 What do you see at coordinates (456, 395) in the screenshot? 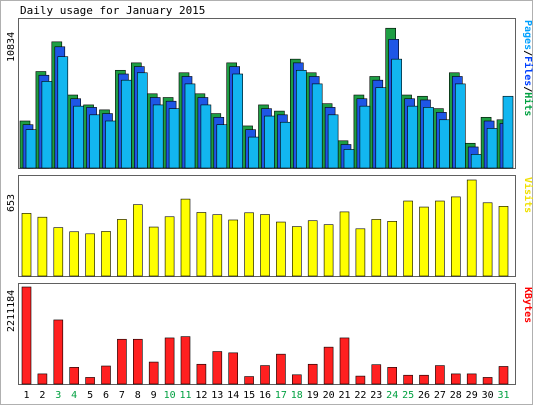
I see `day-label-28: 28` at bounding box center [456, 395].